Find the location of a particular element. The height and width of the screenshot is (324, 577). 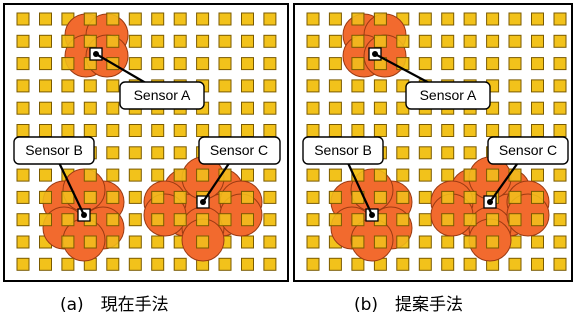

sensor-a-label: Sensor A is located at coordinates (162, 95).